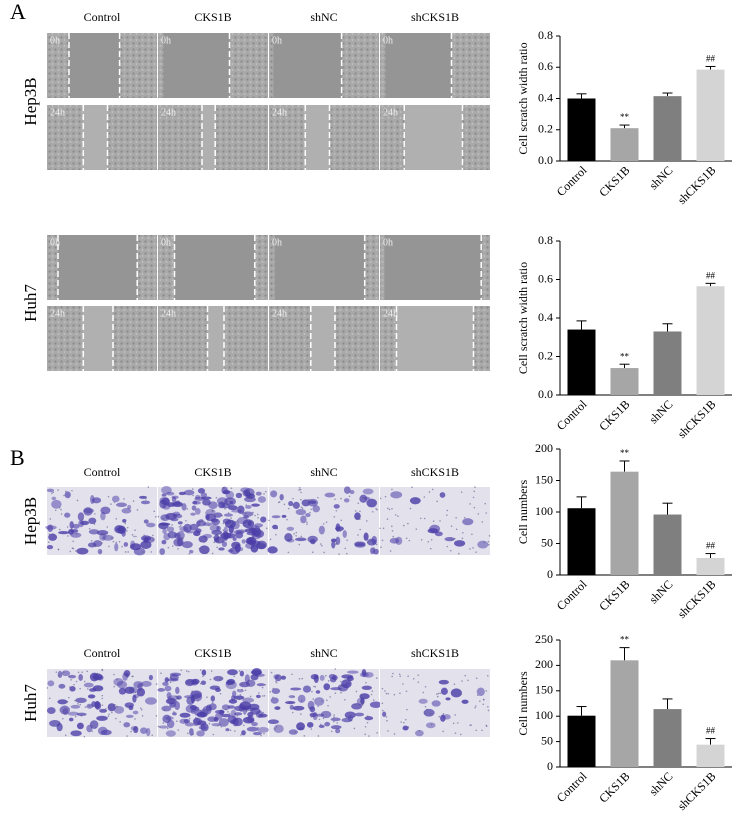  I want to click on time-label: 0h, so click(166, 40).